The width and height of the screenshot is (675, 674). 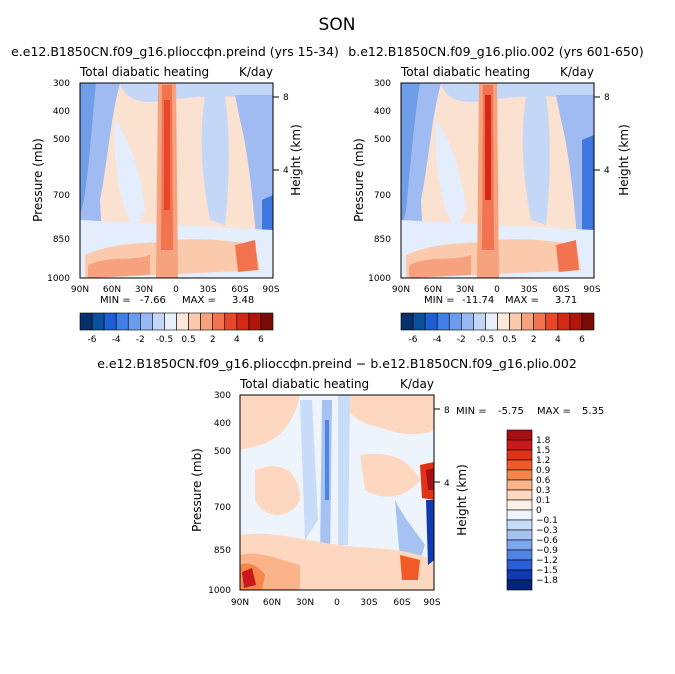 I want to click on panel-2-xtick: 60N, so click(x=433, y=290).